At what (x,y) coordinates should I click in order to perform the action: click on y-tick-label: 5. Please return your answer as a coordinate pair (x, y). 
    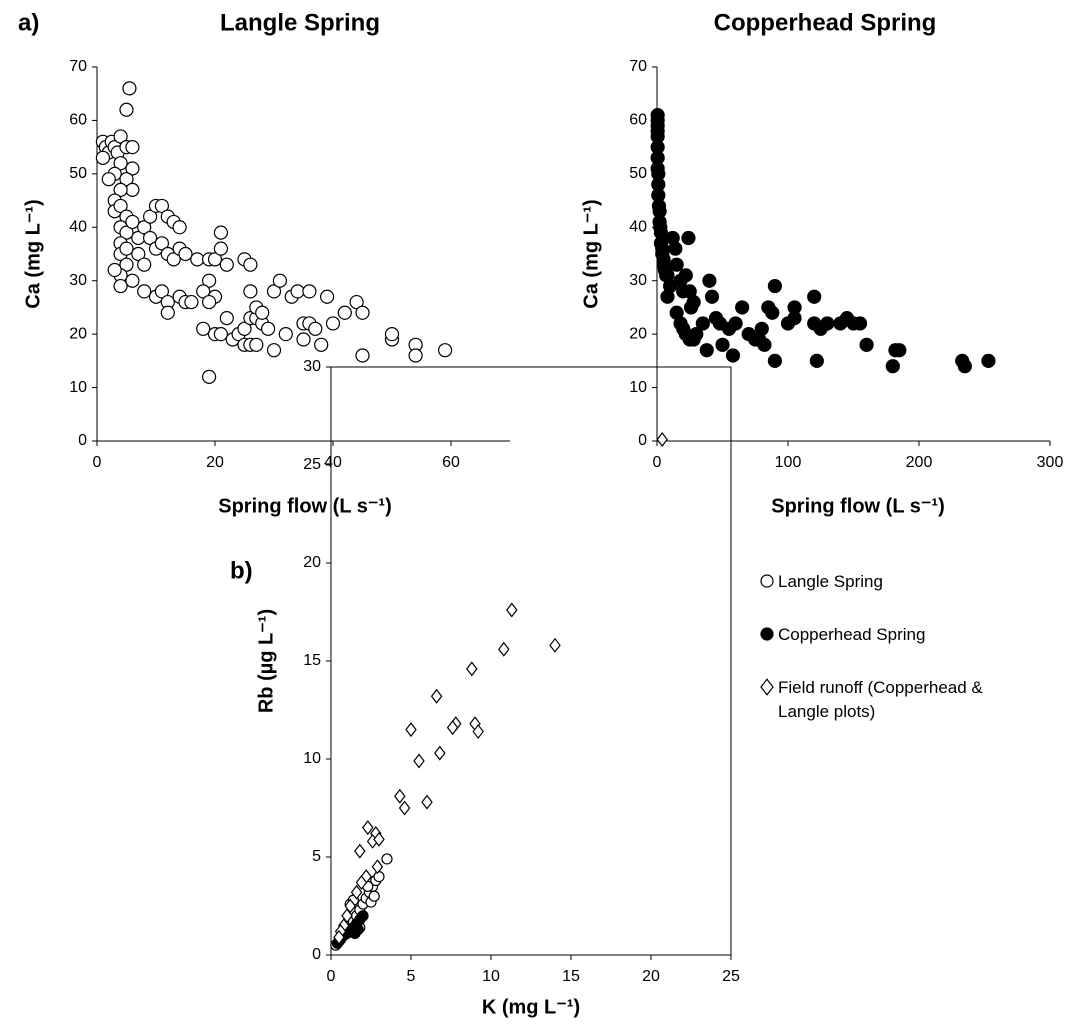
    Looking at the image, I should click on (316, 856).